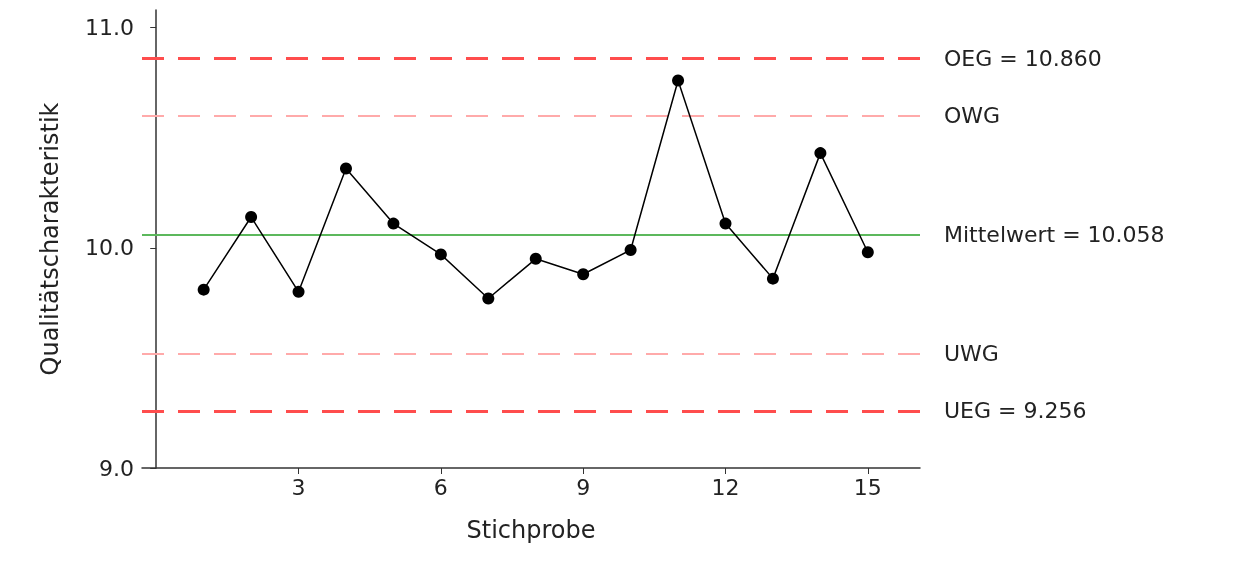 This screenshot has height=574, width=1248. What do you see at coordinates (867, 487) in the screenshot?
I see `x-tick-label: 15` at bounding box center [867, 487].